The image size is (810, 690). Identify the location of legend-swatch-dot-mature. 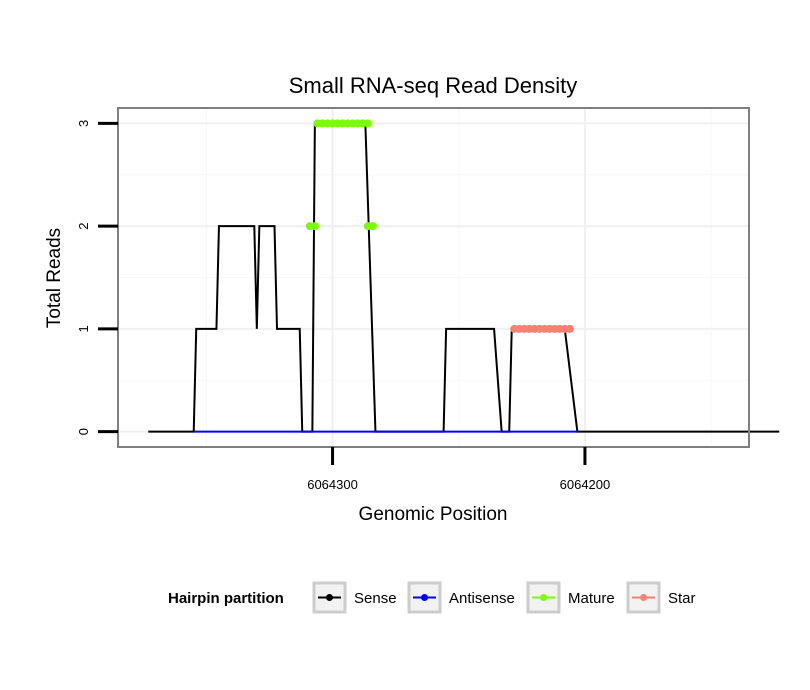
(543, 597).